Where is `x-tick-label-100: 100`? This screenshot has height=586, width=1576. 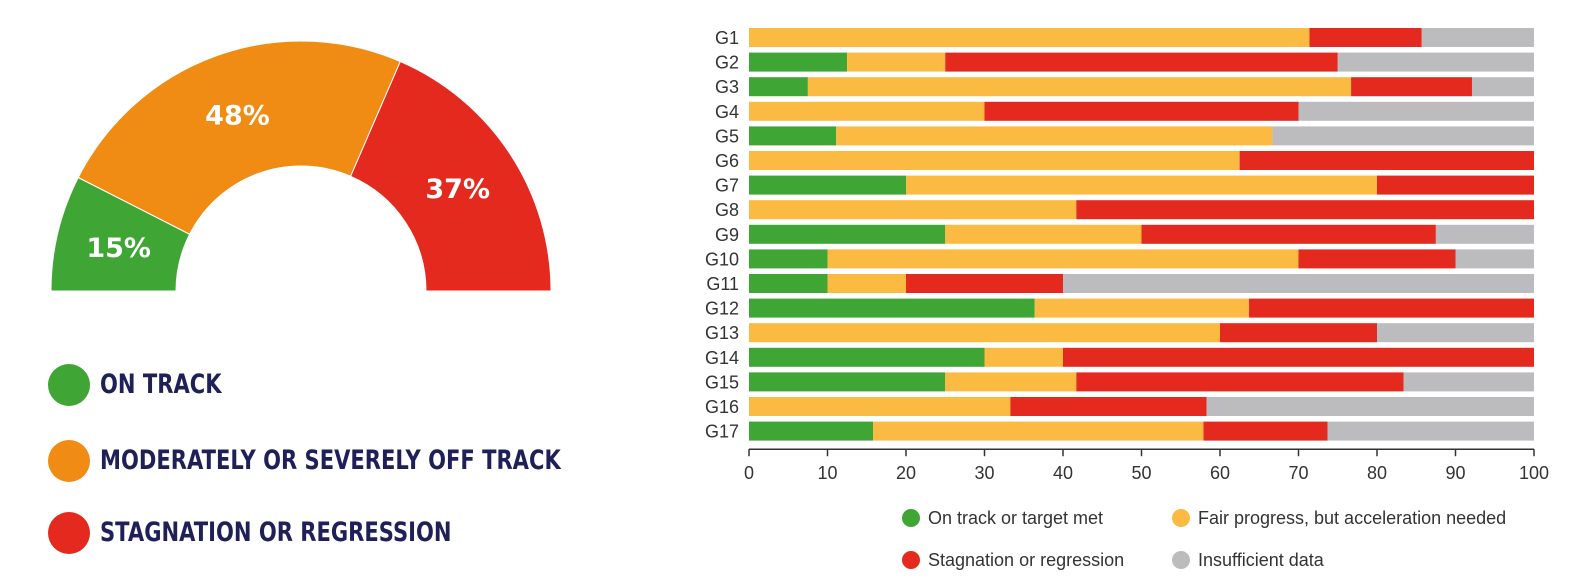 x-tick-label-100: 100 is located at coordinates (1534, 473).